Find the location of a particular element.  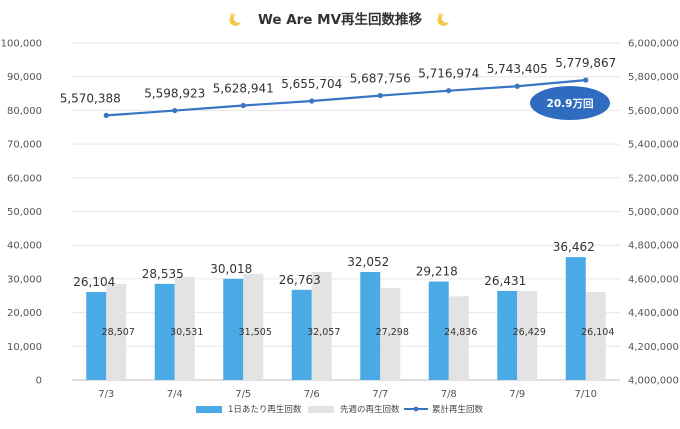

cumulative-label: 5,628,941 is located at coordinates (243, 89).